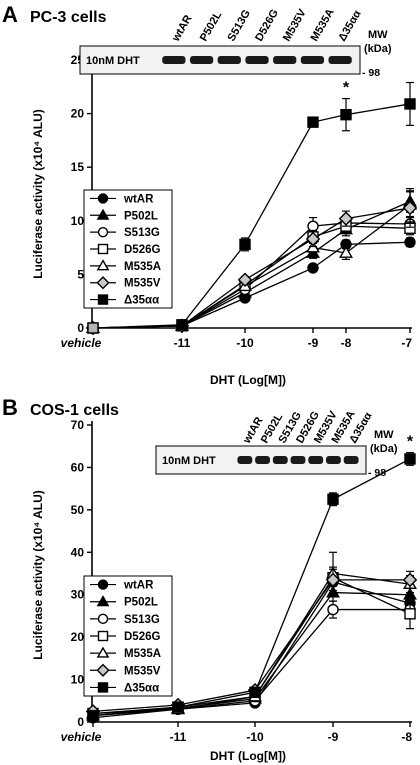 The image size is (420, 765). Describe the element at coordinates (267, 25) in the screenshot. I see `blot-lane-label: D526G` at that location.